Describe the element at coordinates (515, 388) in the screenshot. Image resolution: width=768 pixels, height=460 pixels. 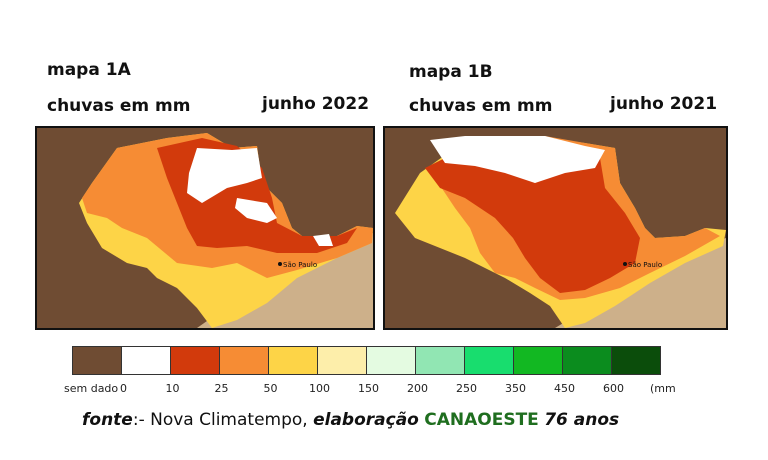
I see `legend-label: 350` at that location.